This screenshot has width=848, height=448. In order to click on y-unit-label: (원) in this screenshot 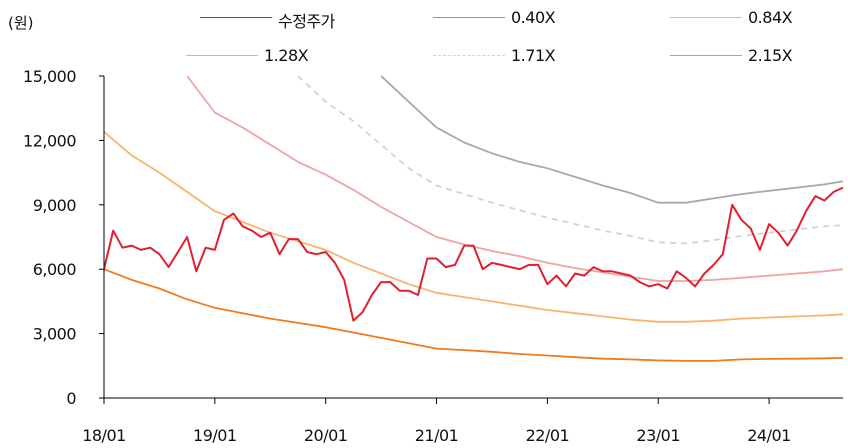, I will do `click(21, 23)`.